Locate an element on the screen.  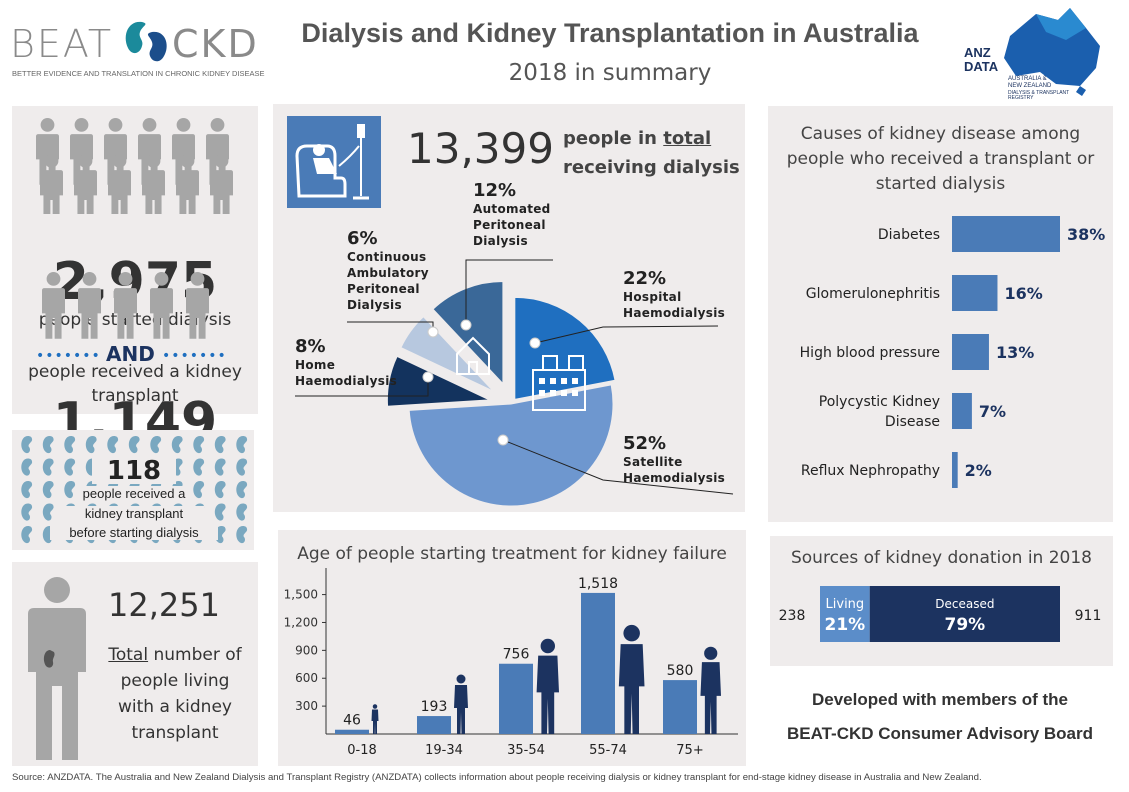
donation-percent-label: 79% is located at coordinates (965, 625).